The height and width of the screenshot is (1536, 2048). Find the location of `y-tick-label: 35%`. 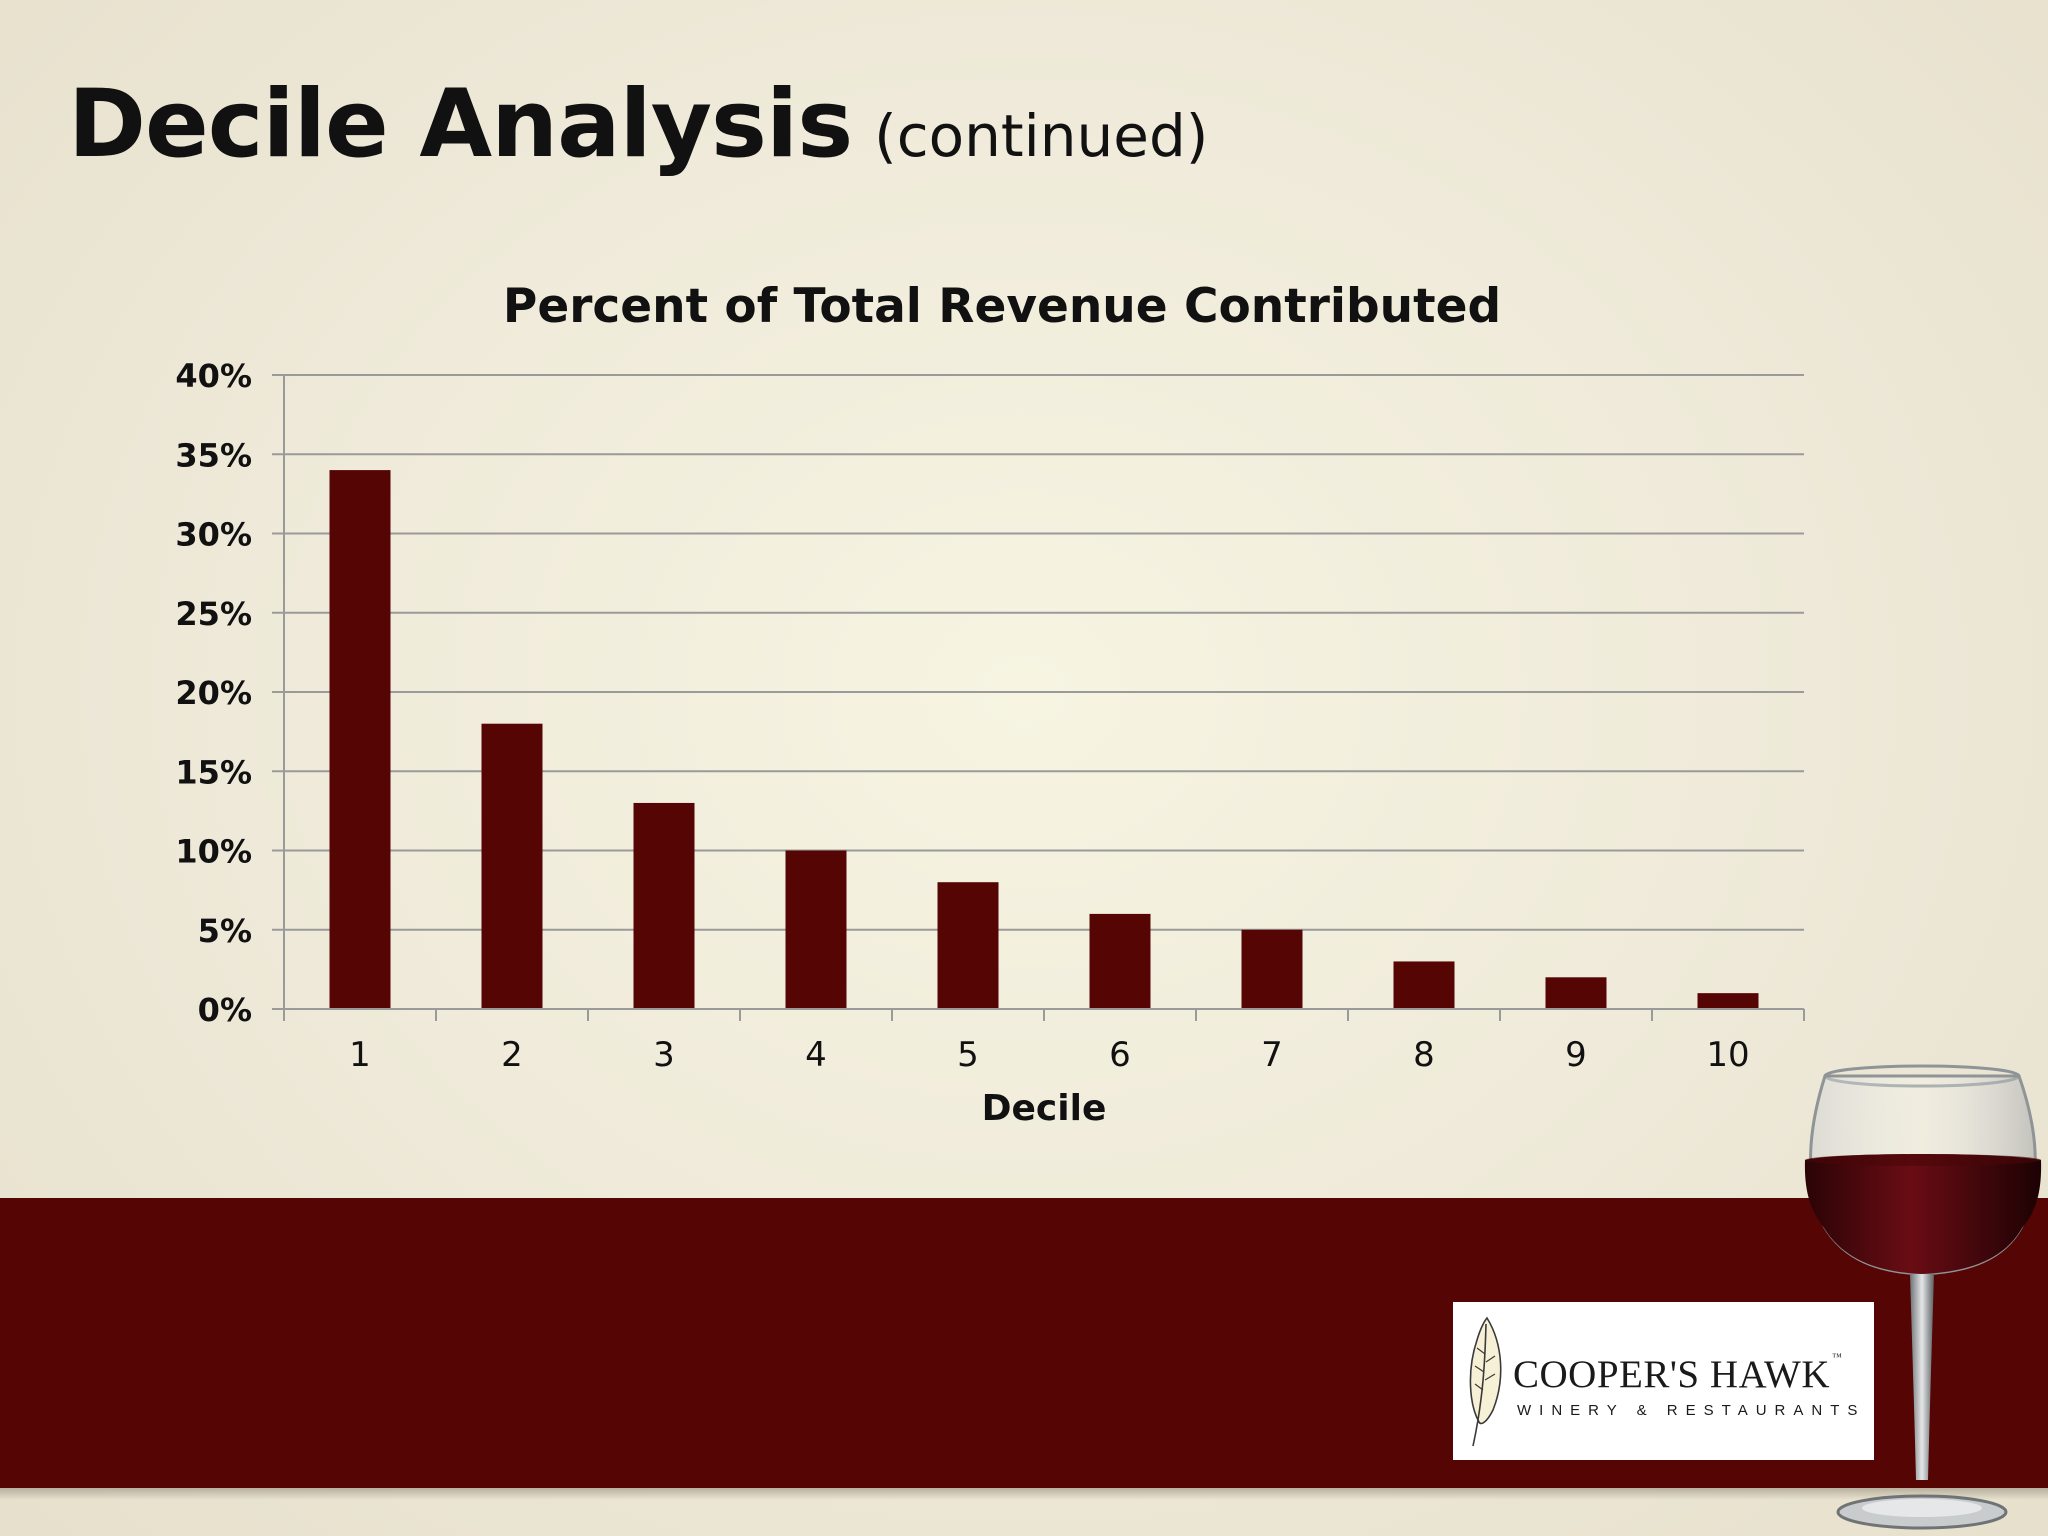

y-tick-label: 35% is located at coordinates (213, 455).